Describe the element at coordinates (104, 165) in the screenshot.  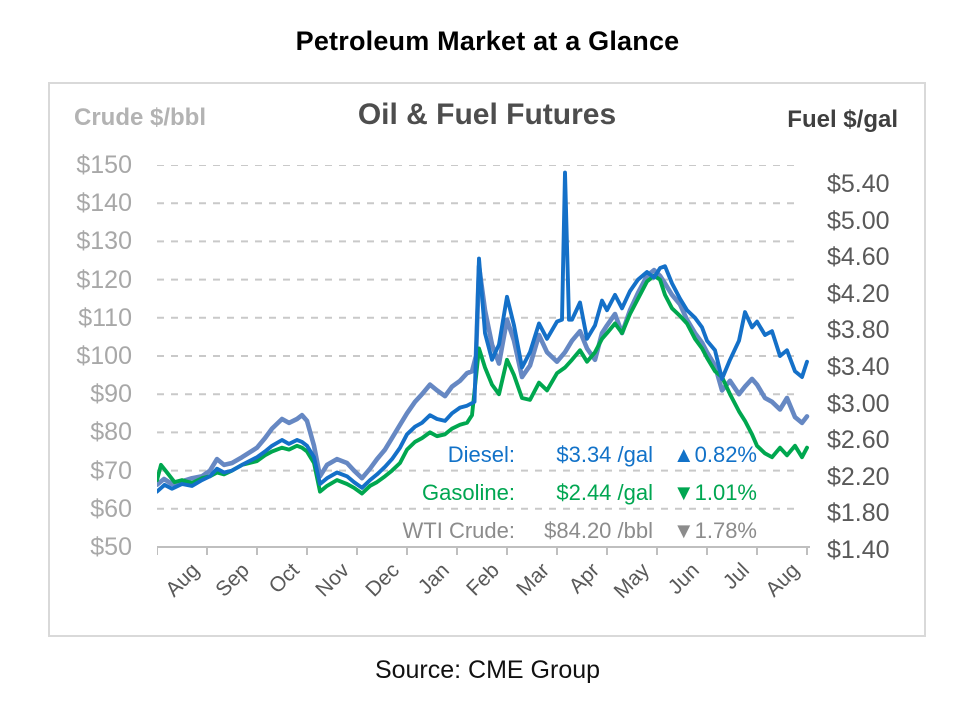
I see `left-axis-tick-label: $150` at that location.